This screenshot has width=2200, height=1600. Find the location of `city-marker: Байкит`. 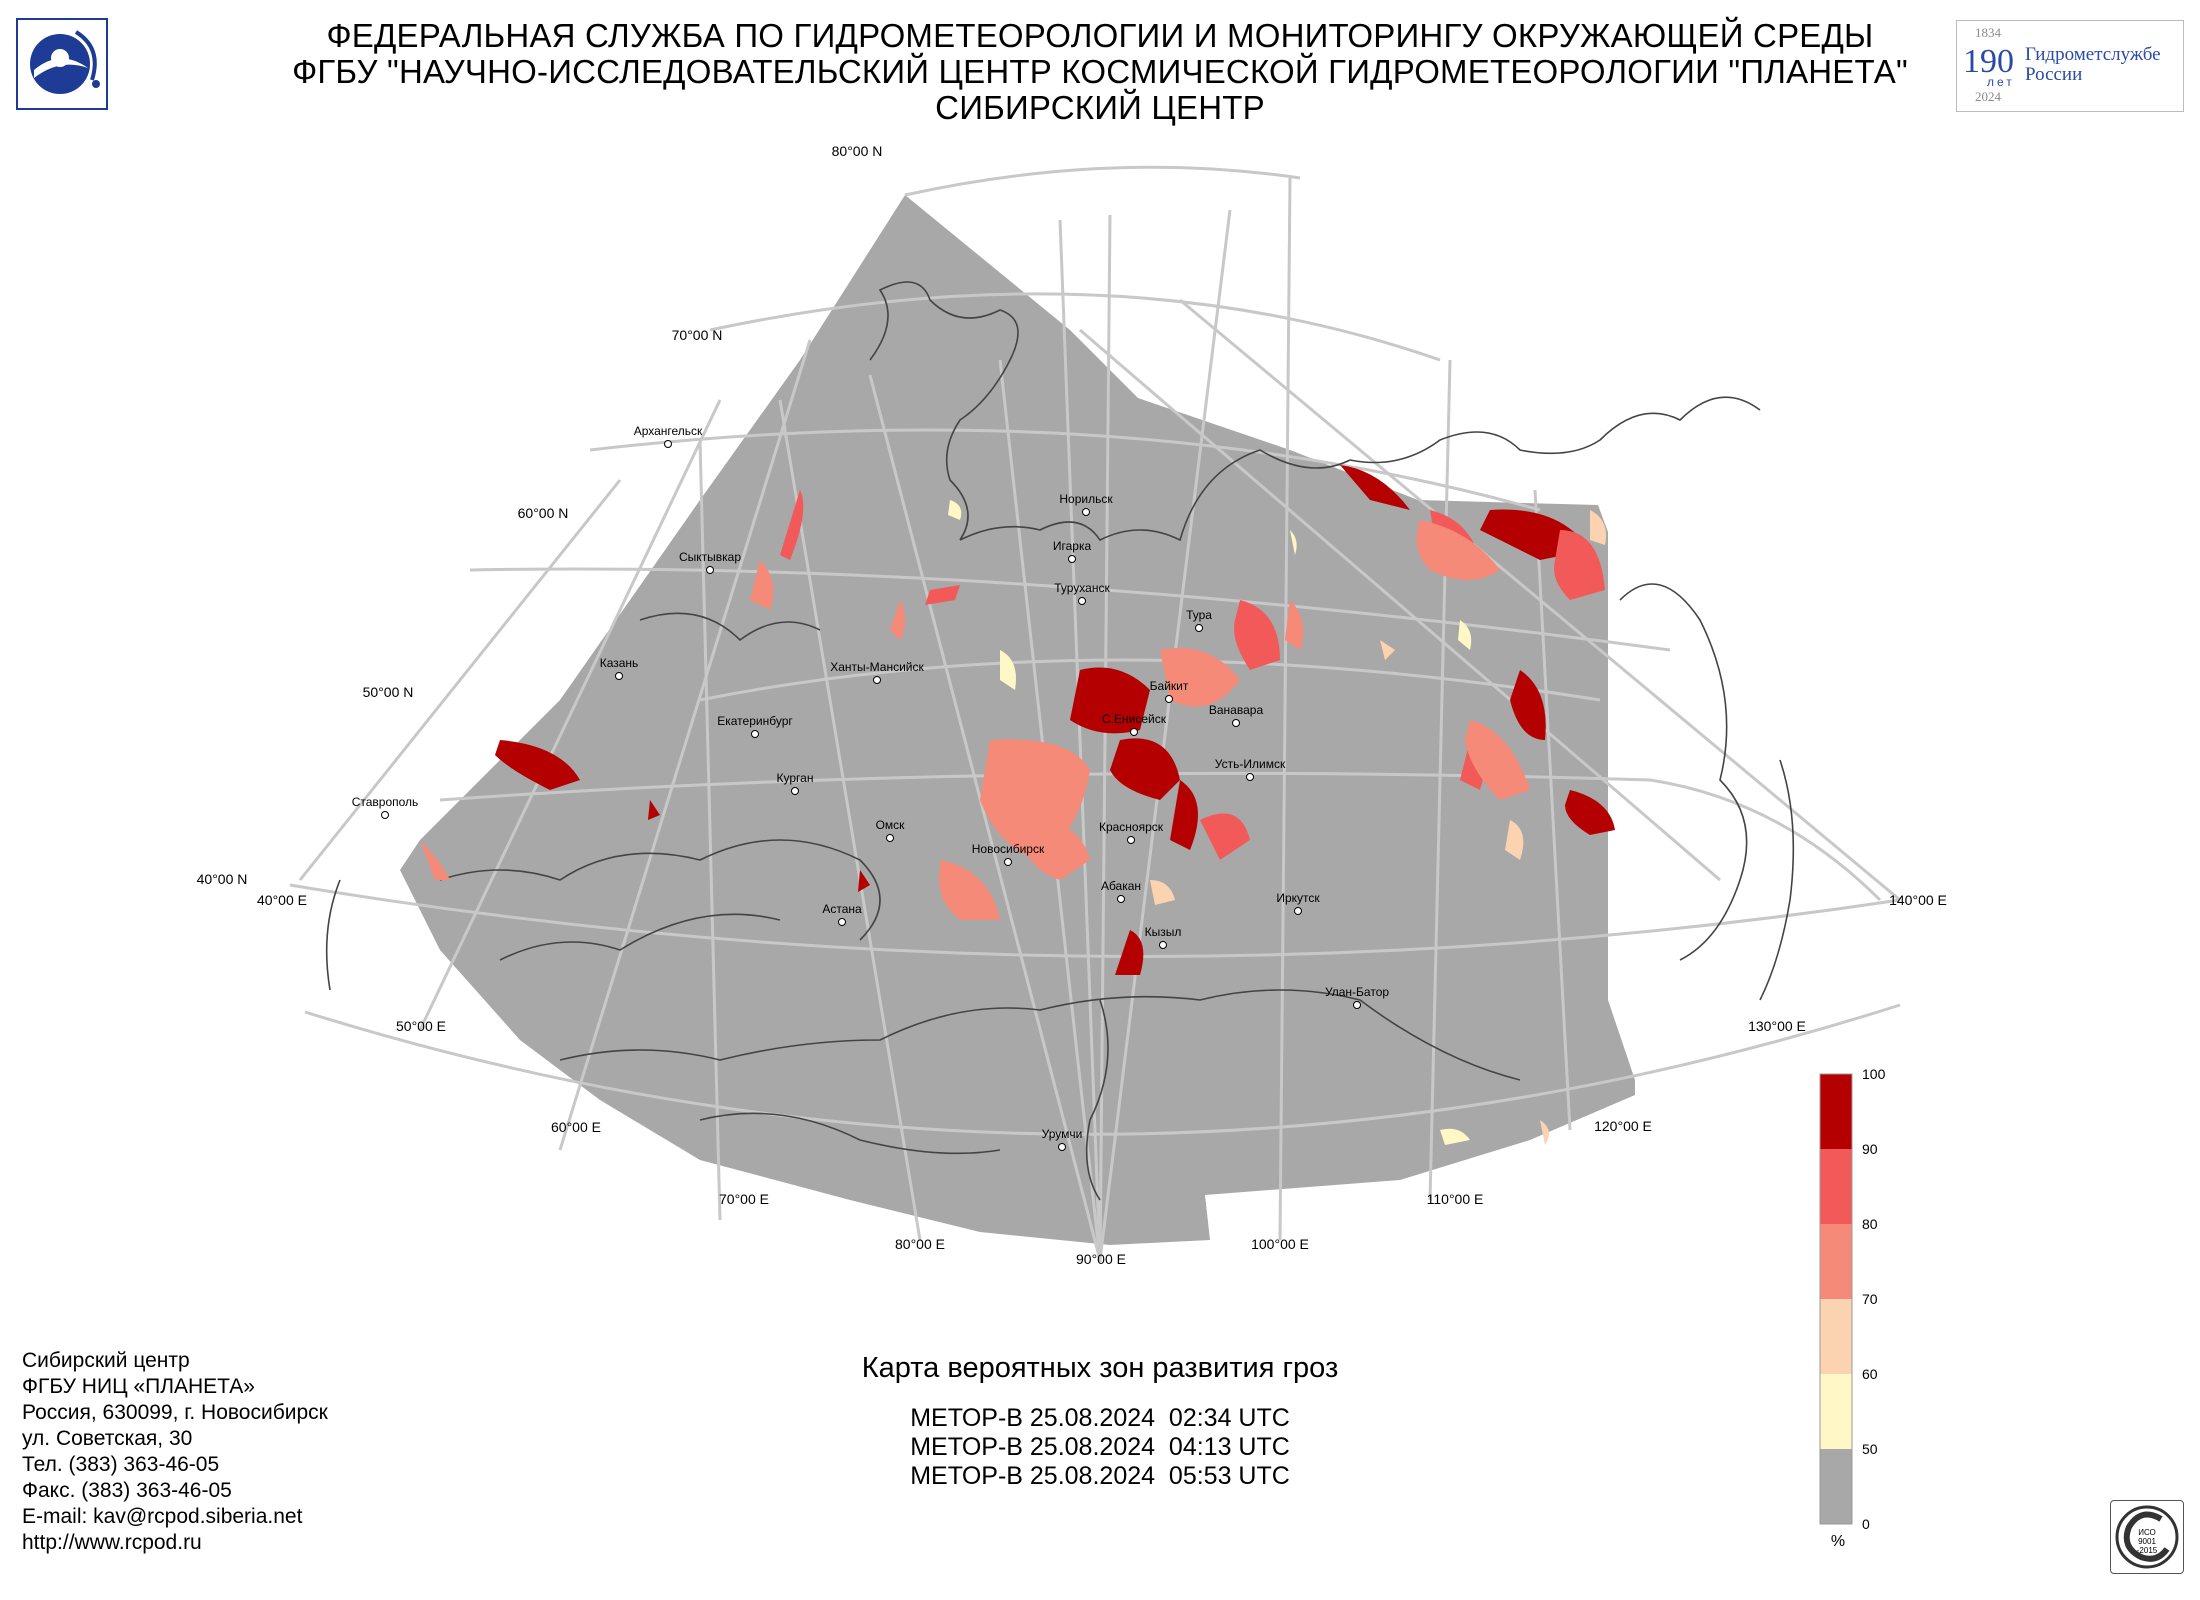

city-marker: Байкит is located at coordinates (1169, 691).